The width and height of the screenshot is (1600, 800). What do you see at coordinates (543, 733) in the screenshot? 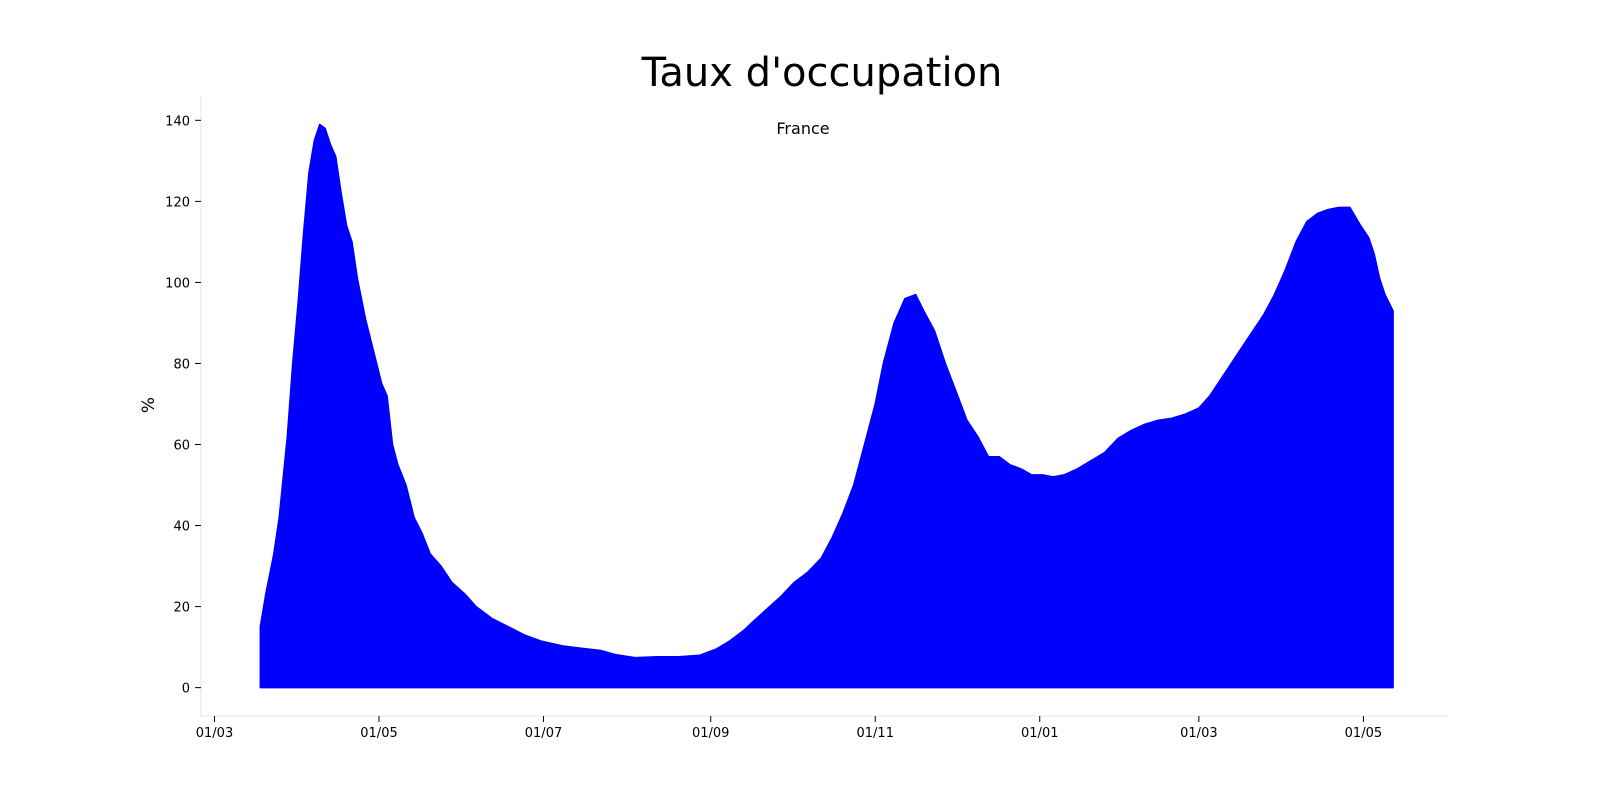
I see `x-tick-label: 01/07` at bounding box center [543, 733].